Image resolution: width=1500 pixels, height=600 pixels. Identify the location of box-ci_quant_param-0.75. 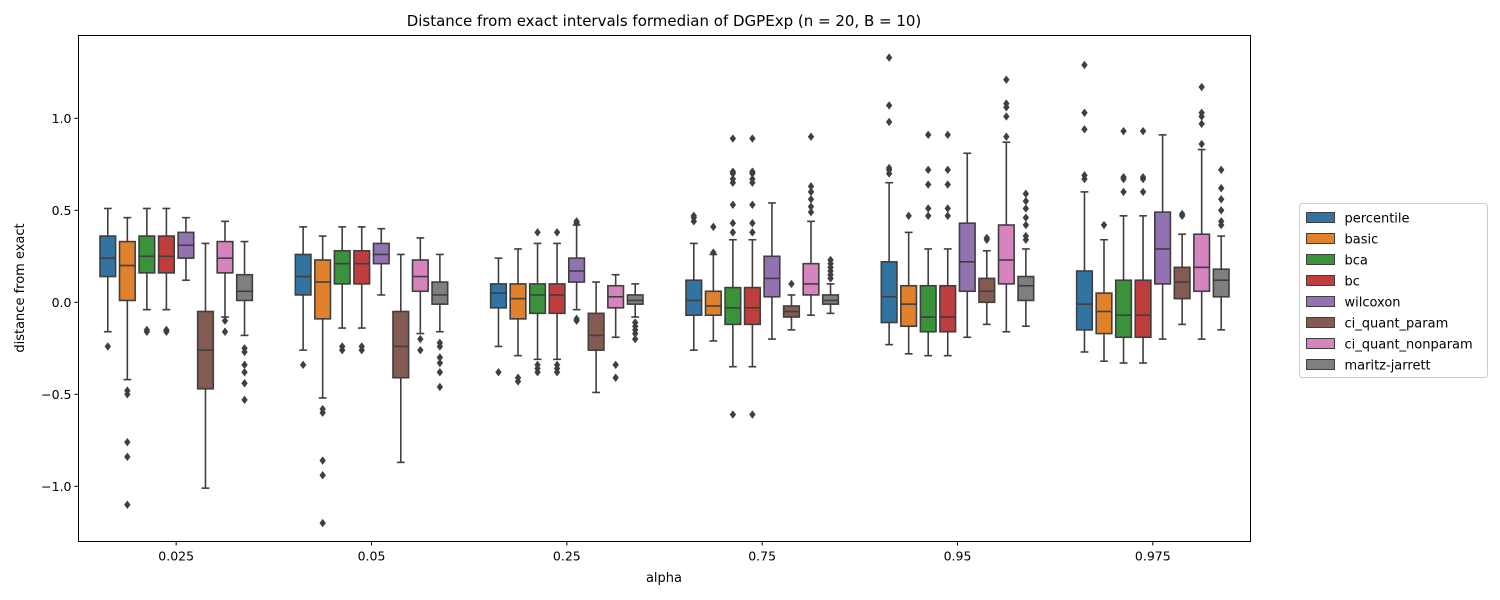
(791, 305).